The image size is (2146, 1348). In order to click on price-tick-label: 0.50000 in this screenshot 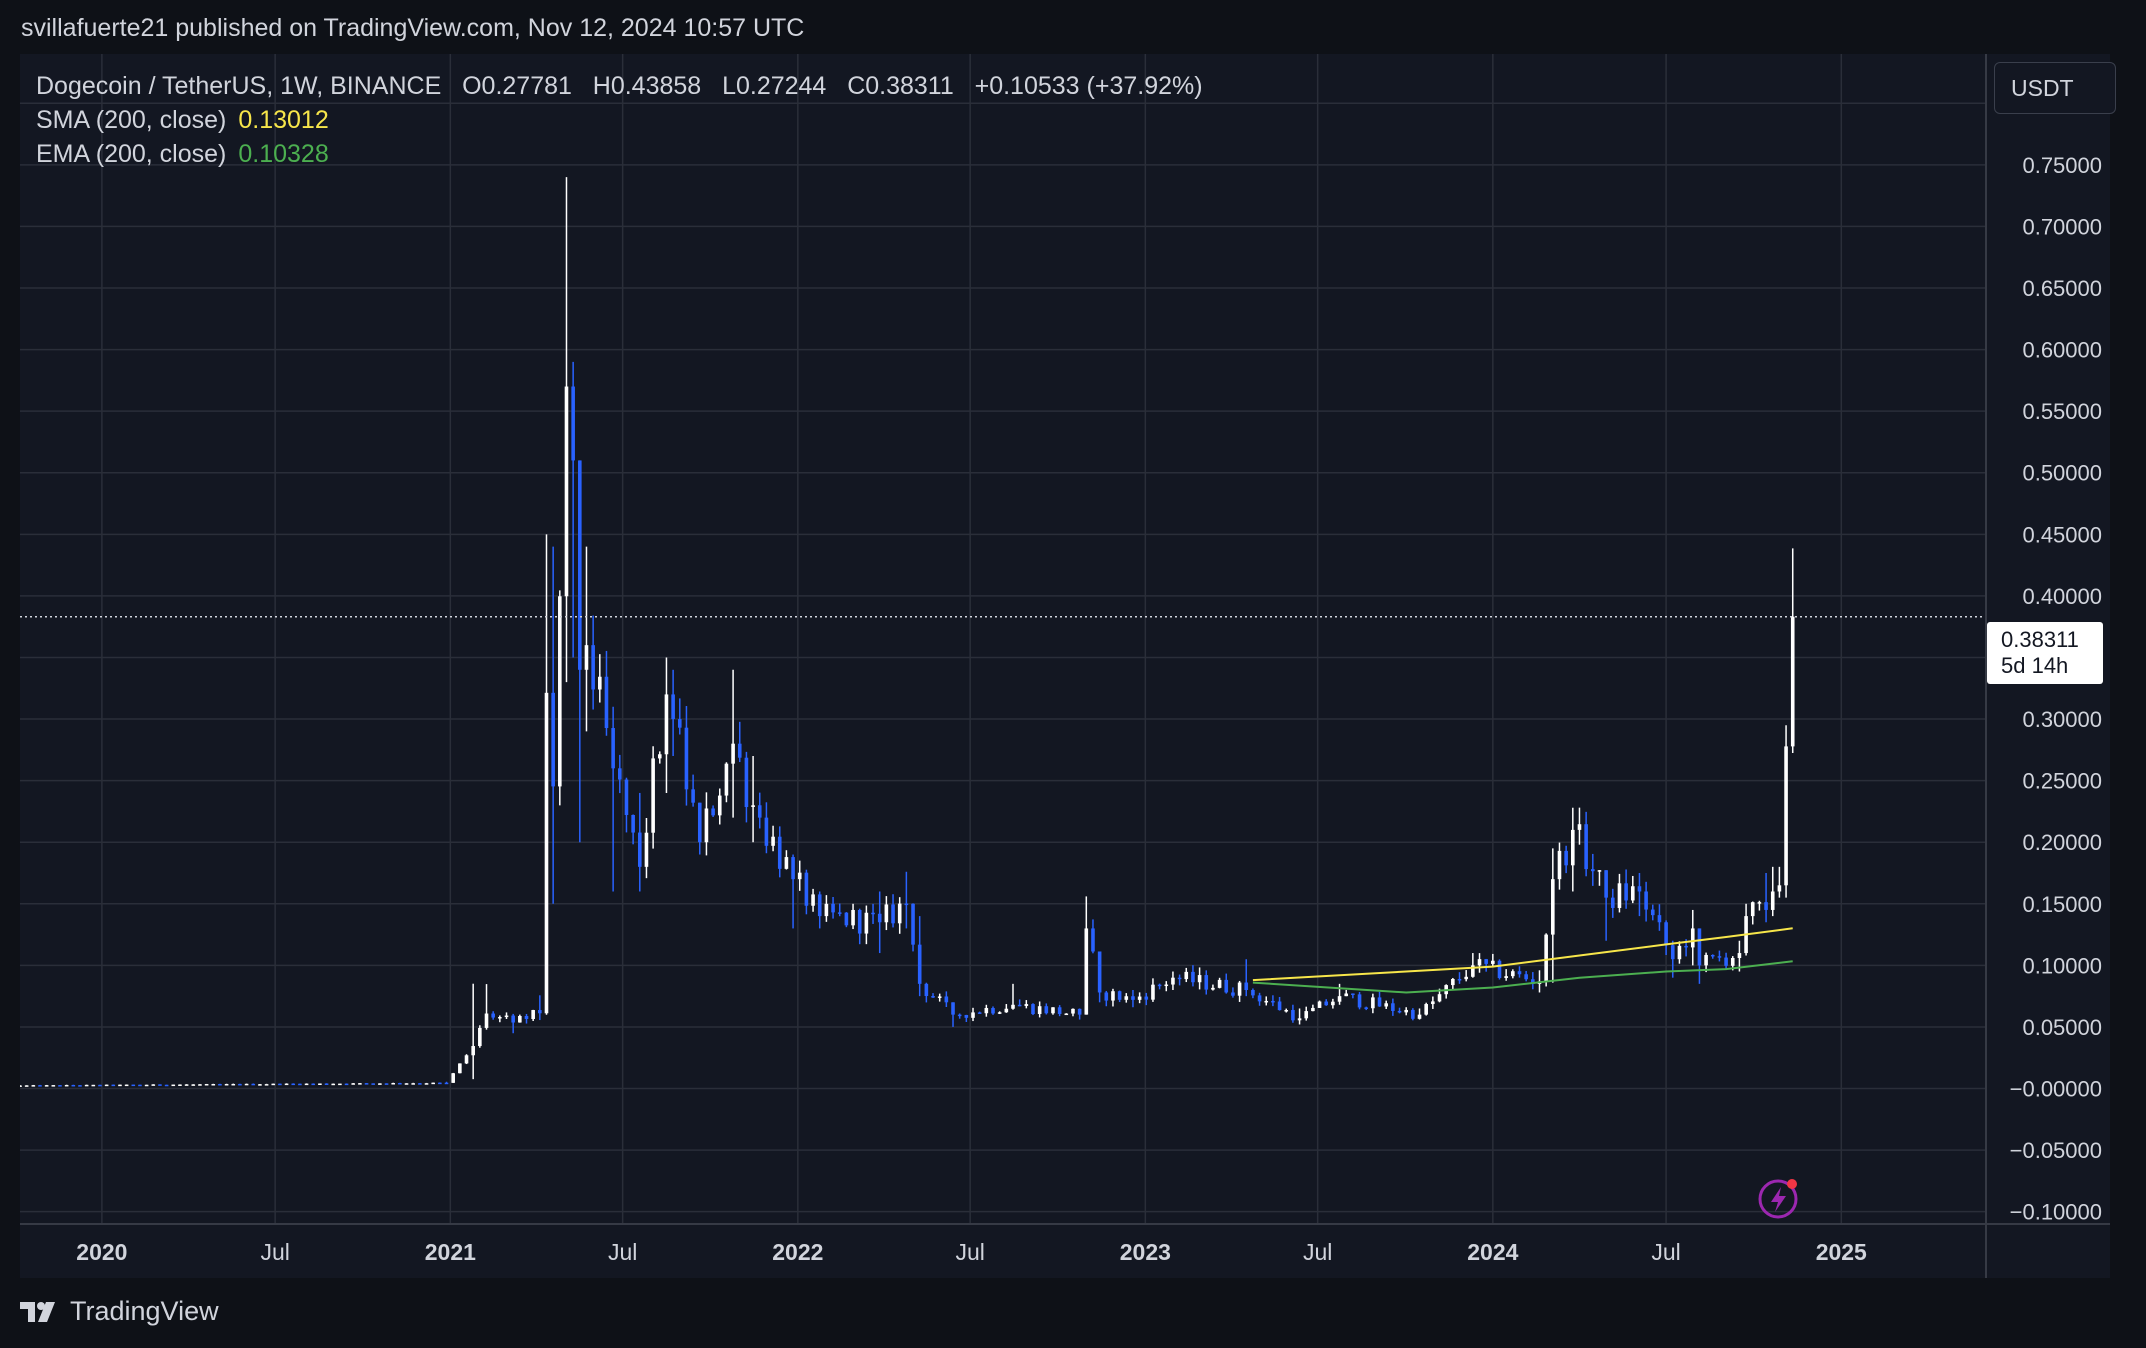, I will do `click(2062, 473)`.